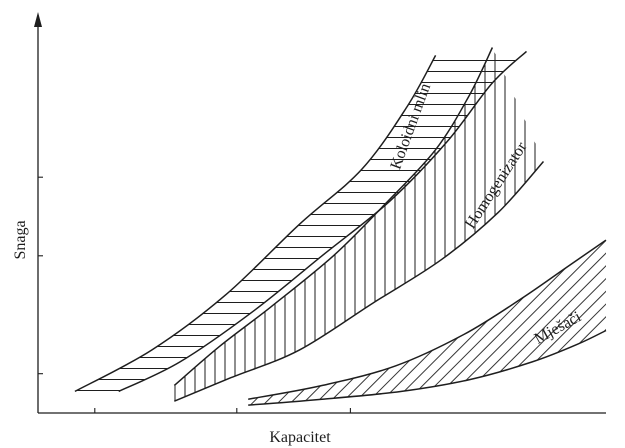 The image size is (625, 448). Describe the element at coordinates (38, 19) in the screenshot. I see `y-axis-arrow` at that location.